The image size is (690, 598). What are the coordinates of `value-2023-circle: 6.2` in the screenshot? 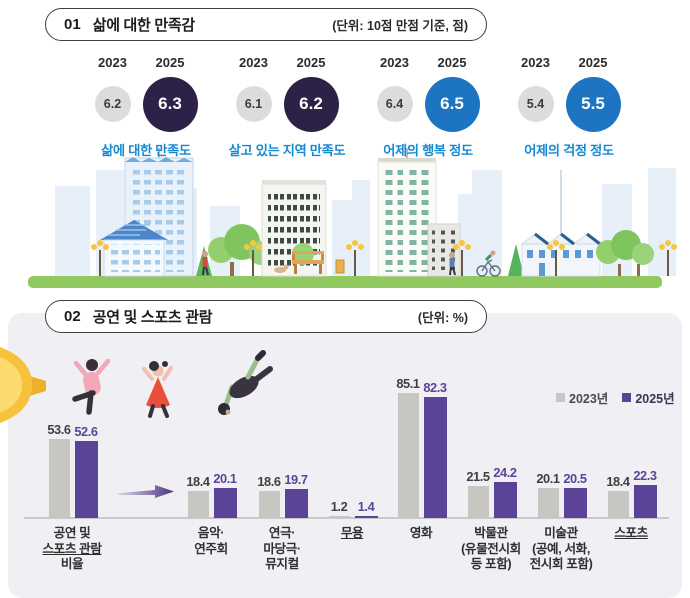 It's located at (112, 104).